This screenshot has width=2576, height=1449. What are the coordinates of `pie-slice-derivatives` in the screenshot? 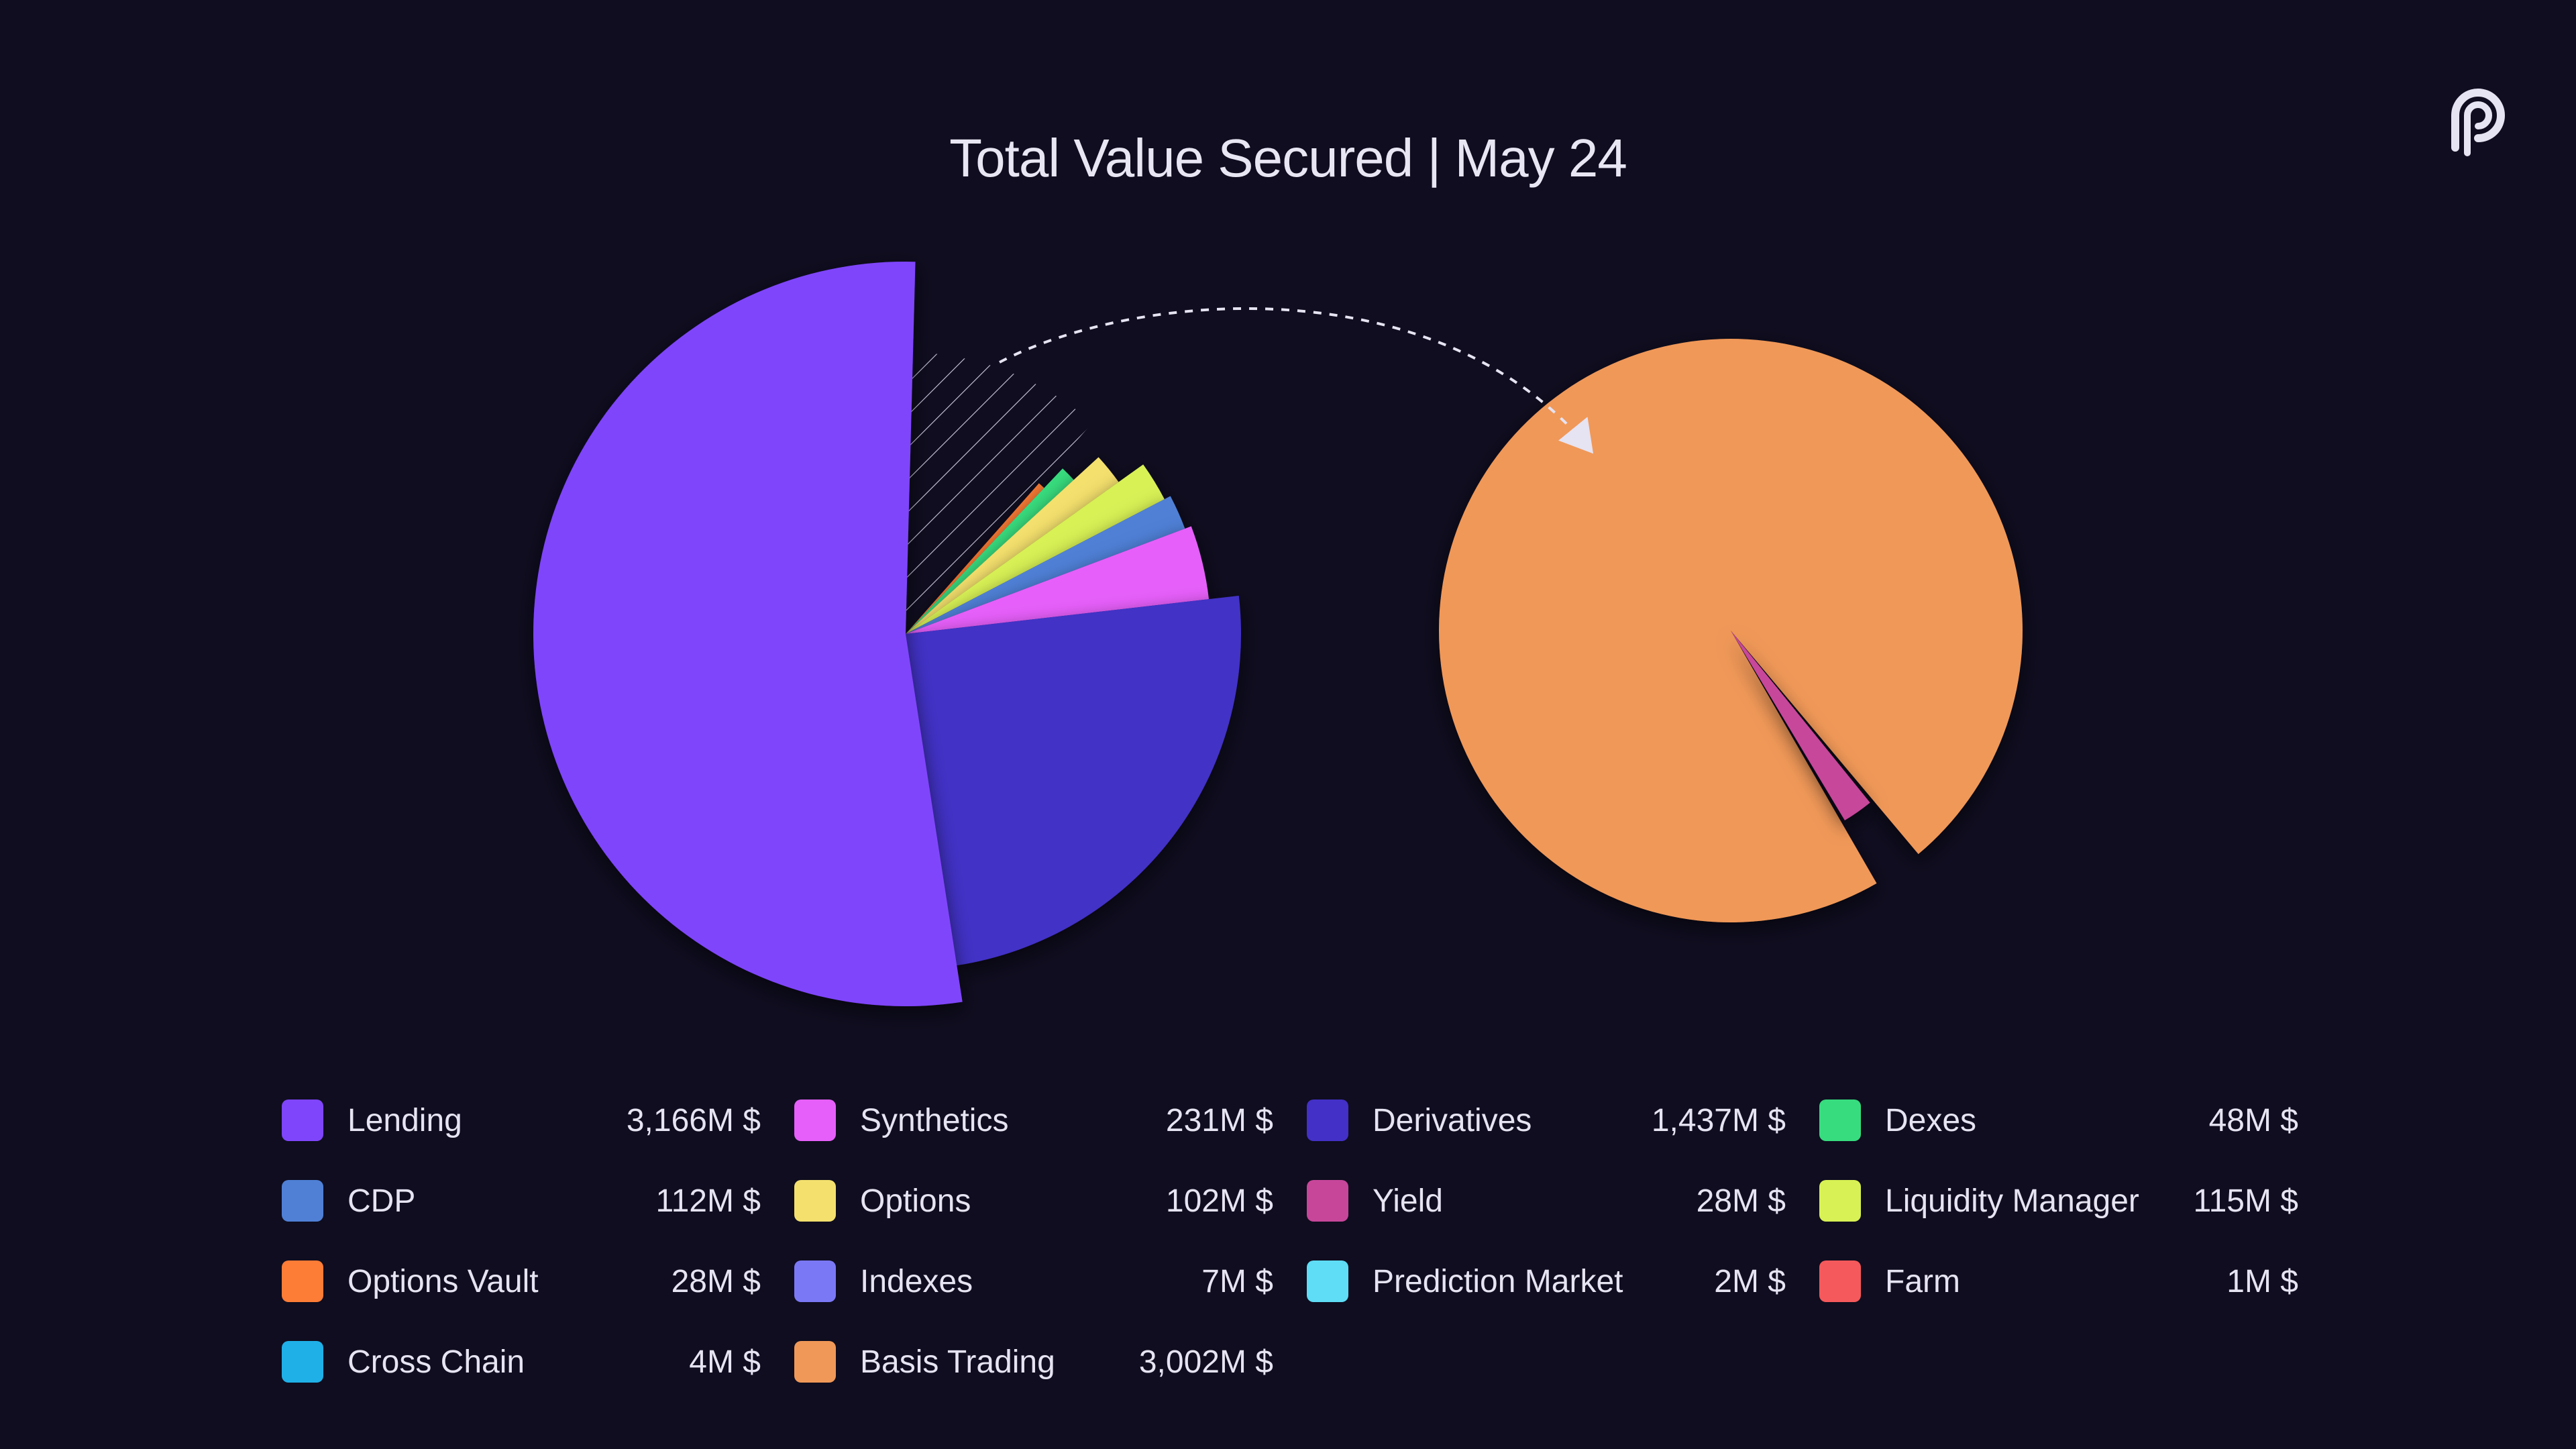 It's located at (1074, 780).